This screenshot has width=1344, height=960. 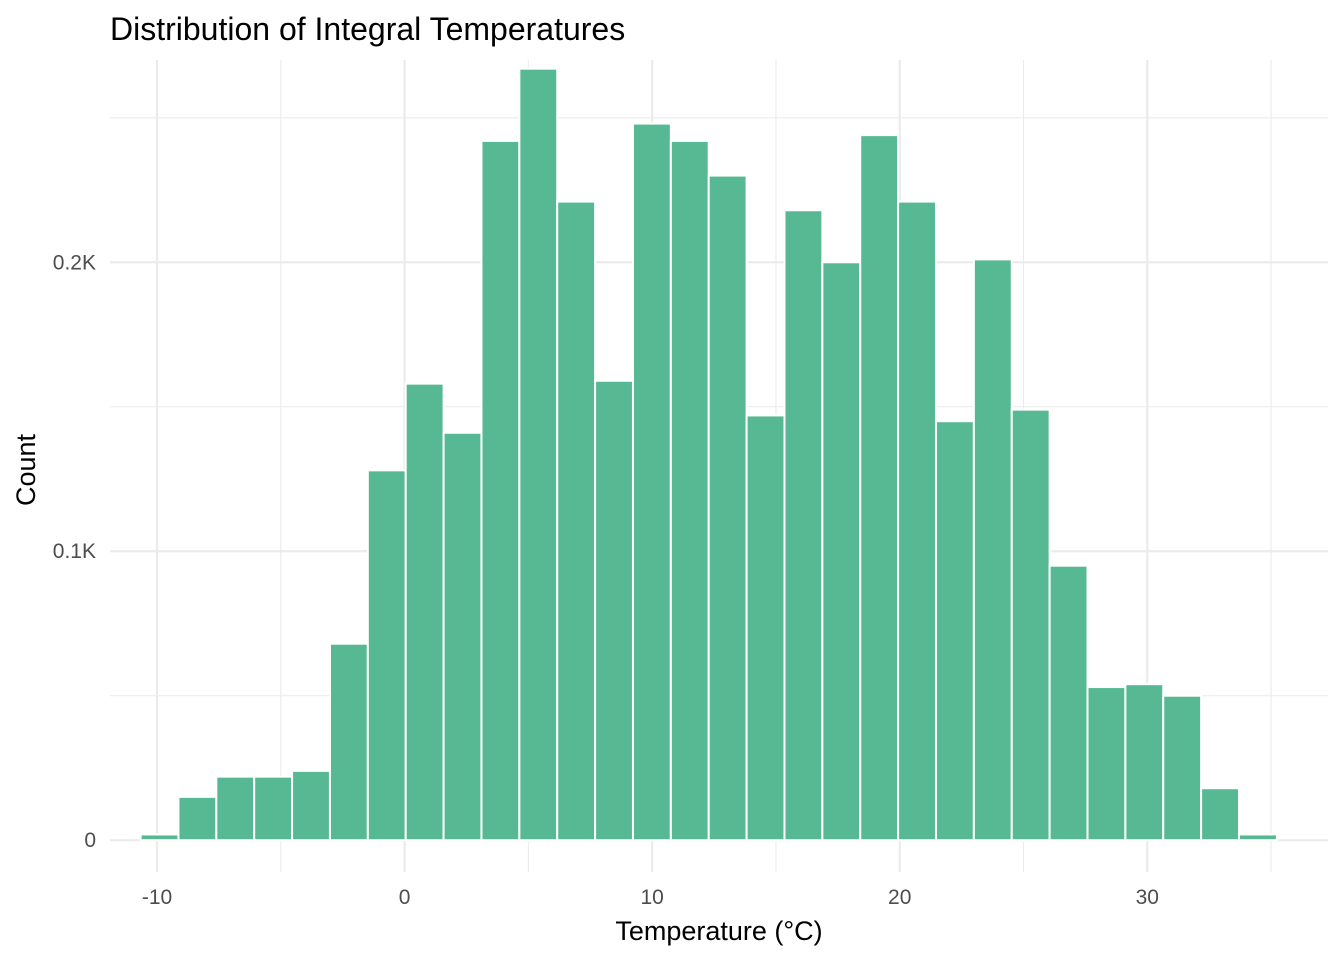 What do you see at coordinates (405, 897) in the screenshot?
I see `x-tick-label: 0` at bounding box center [405, 897].